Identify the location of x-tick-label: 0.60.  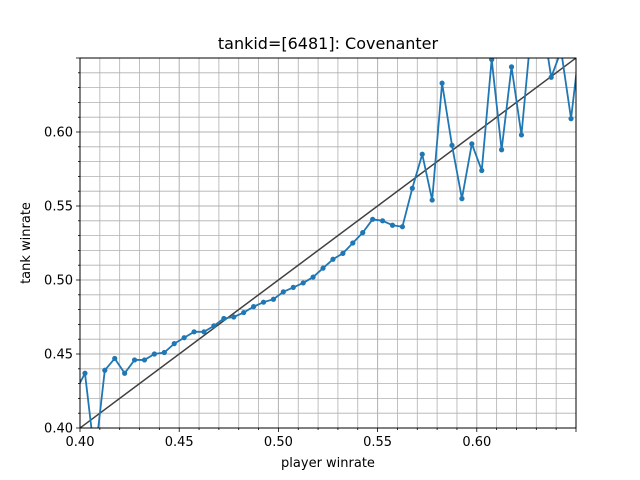
(476, 442).